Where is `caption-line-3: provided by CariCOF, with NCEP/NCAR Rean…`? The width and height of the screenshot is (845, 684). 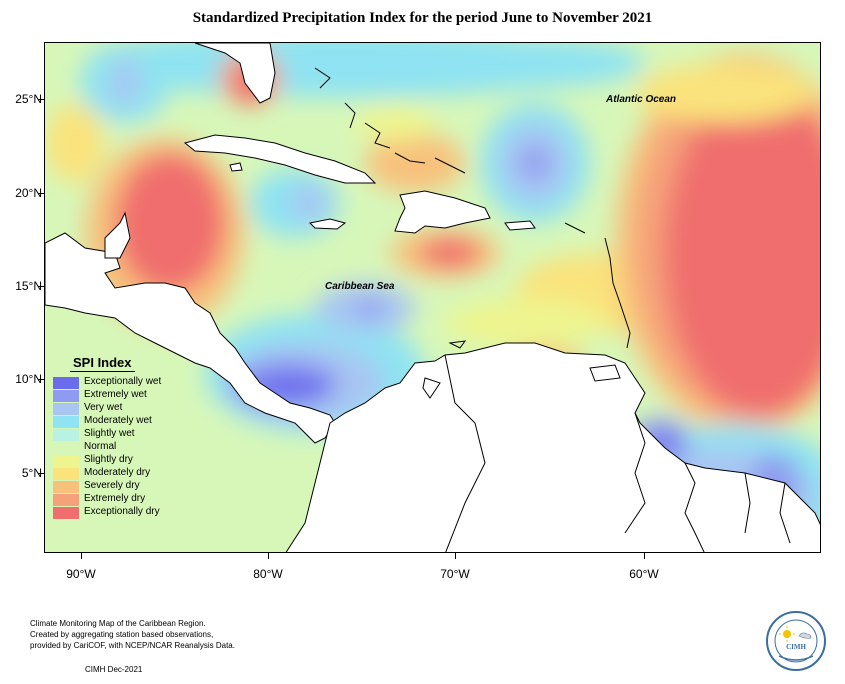 caption-line-3: provided by CariCOF, with NCEP/NCAR Rean… is located at coordinates (132, 645).